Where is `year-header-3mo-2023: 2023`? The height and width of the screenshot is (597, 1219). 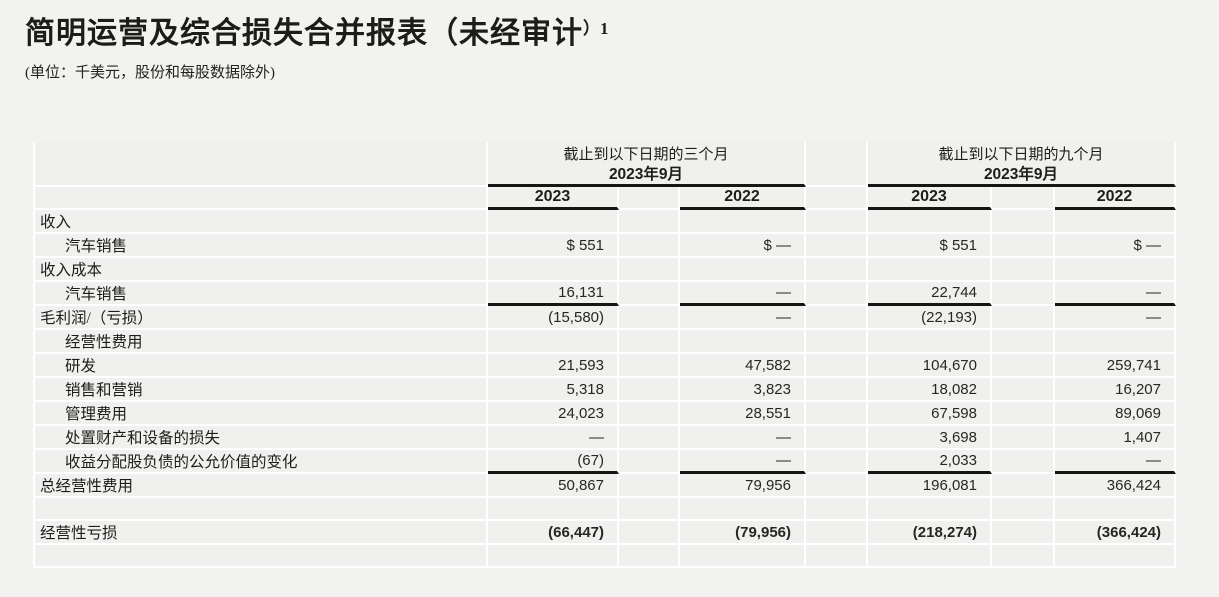 year-header-3mo-2023: 2023 is located at coordinates (553, 198).